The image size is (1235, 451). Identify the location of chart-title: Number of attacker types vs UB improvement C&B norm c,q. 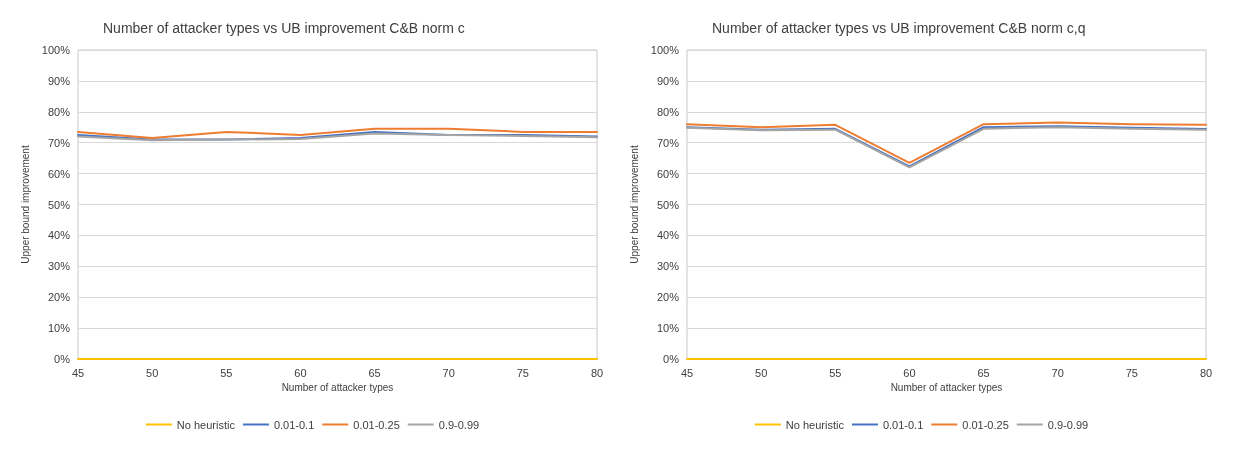
(899, 28).